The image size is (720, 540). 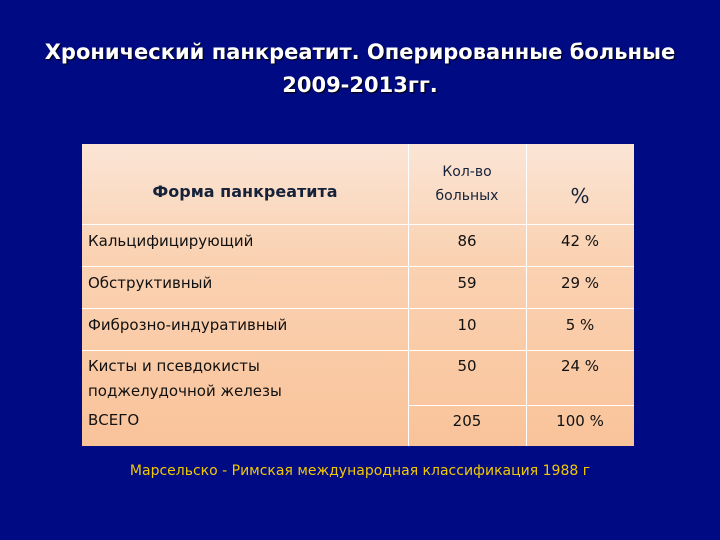 I want to click on row-count: 10, so click(x=467, y=325).